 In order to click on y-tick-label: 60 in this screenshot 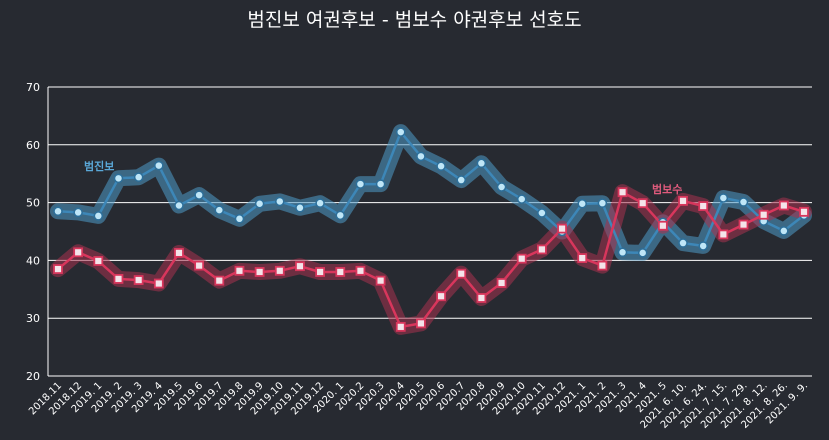, I will do `click(33, 145)`.